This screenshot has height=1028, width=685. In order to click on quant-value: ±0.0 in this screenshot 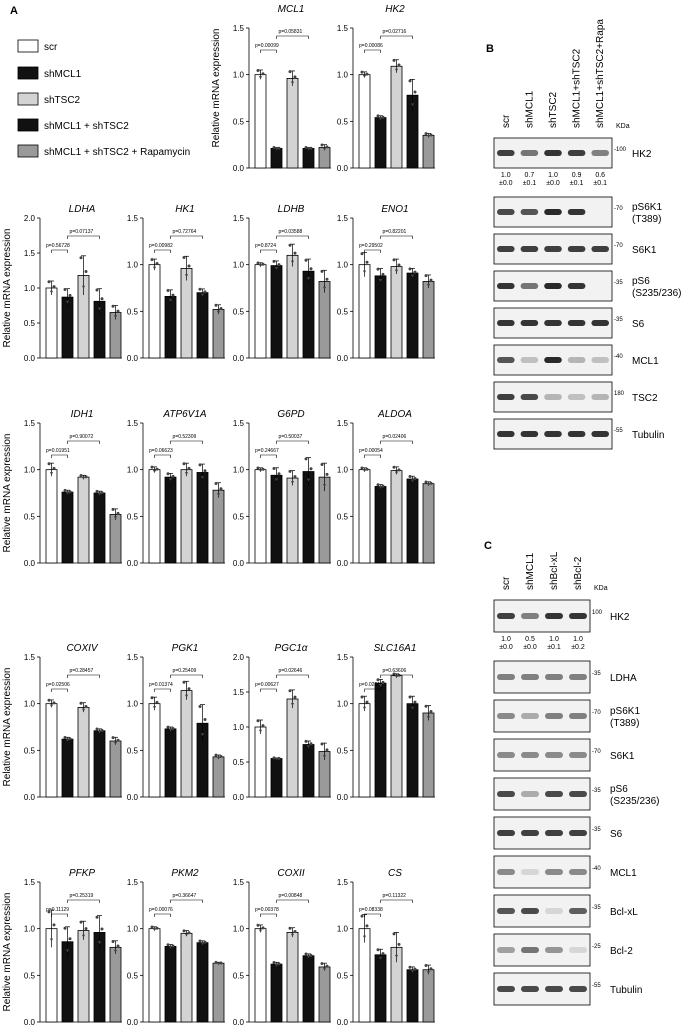, I will do `click(553, 183)`.